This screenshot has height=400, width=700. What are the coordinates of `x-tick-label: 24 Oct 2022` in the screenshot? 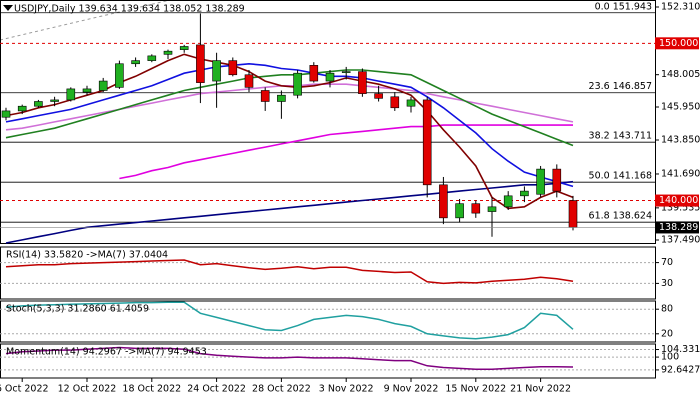 It's located at (216, 389).